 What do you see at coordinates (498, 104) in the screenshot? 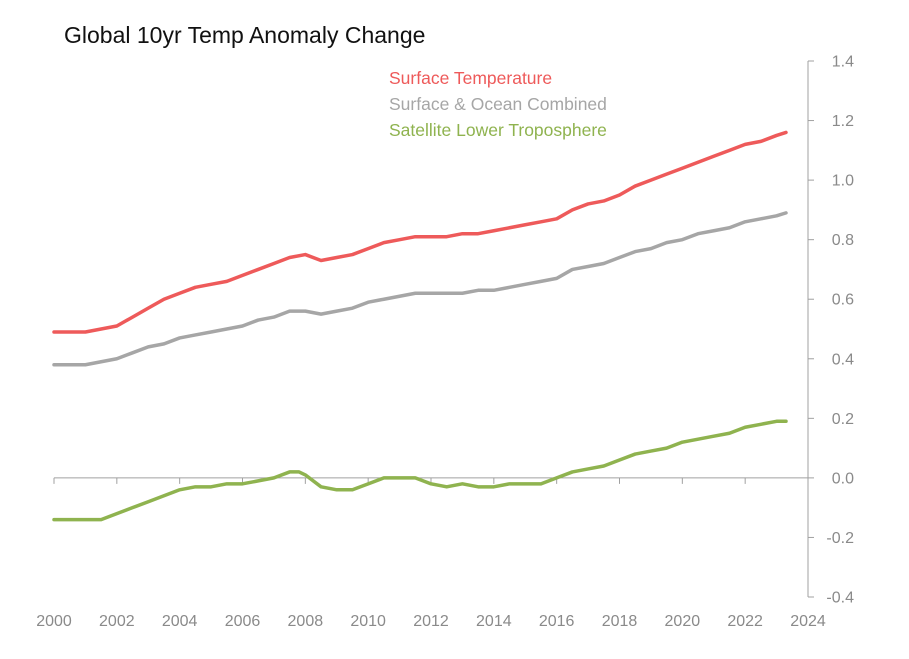
I see `legend-entry-surface-ocean-combined: Surface & Ocean Combined` at bounding box center [498, 104].